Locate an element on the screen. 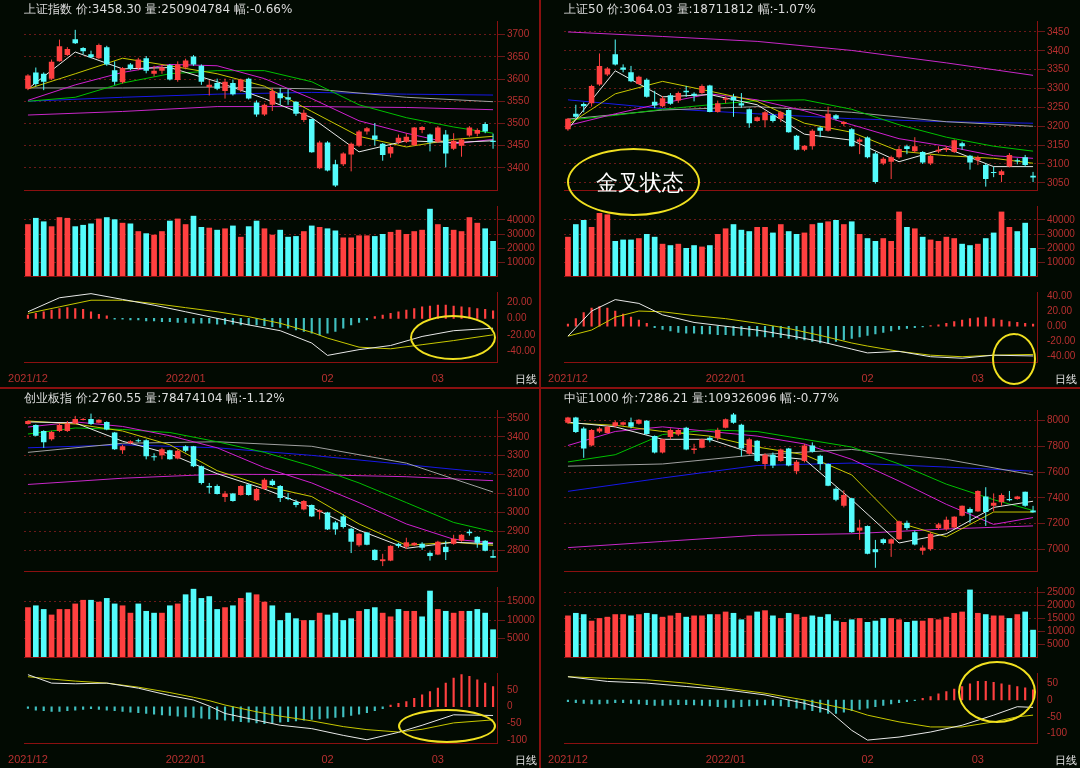 The width and height of the screenshot is (1080, 768). y-tick-label: 20.00 is located at coordinates (520, 301).